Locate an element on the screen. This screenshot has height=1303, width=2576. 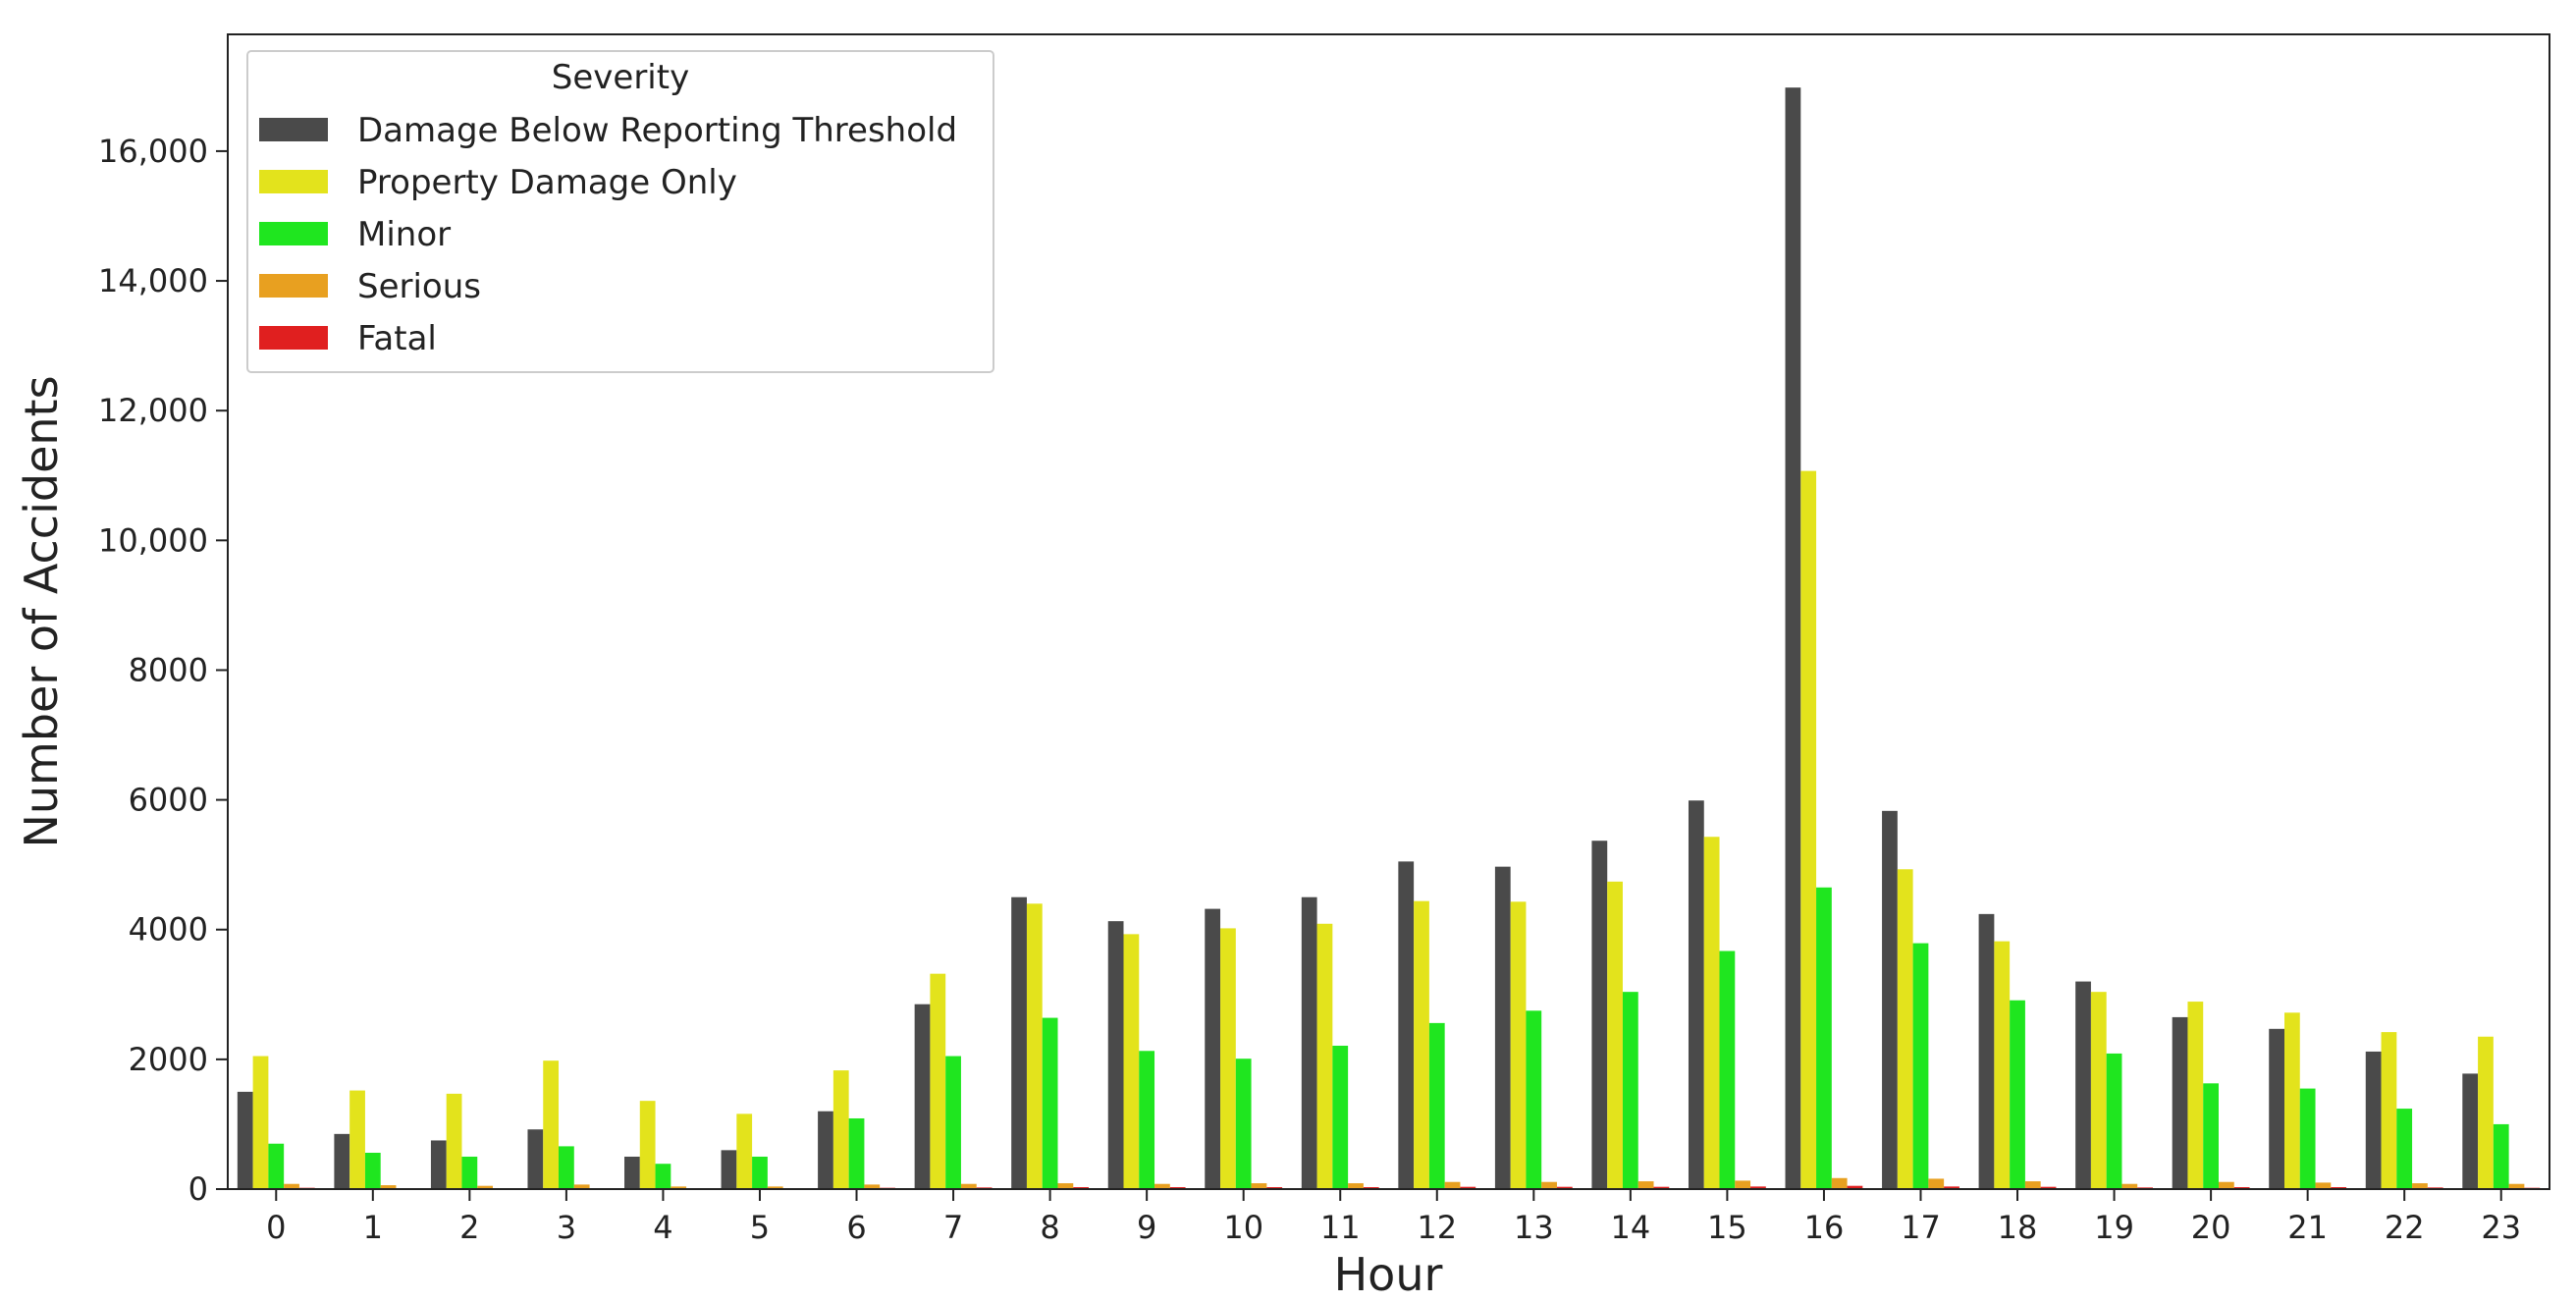
x-tick-label: 9 is located at coordinates (1146, 1227).